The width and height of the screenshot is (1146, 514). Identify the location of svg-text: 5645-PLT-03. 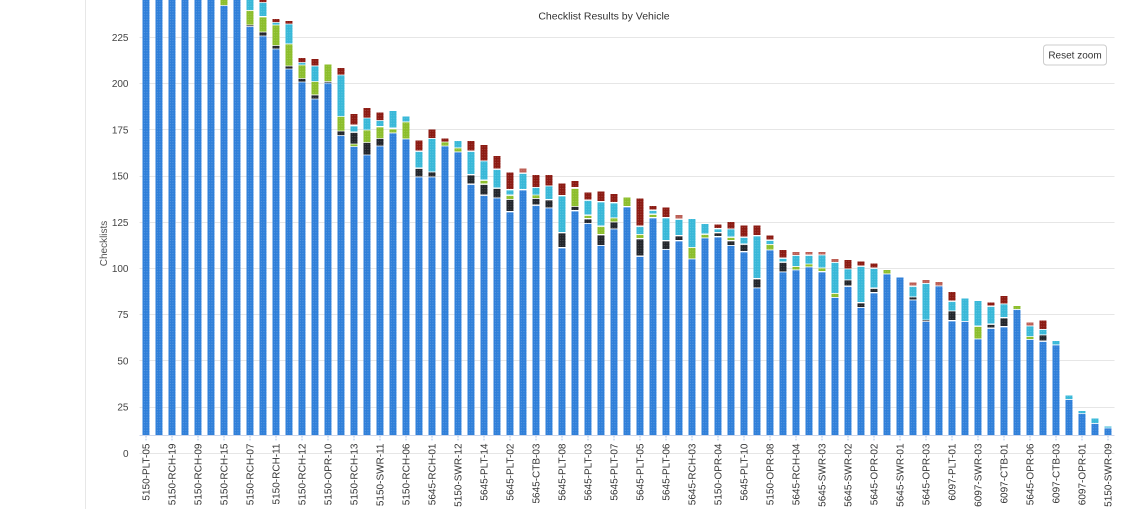
(588, 472).